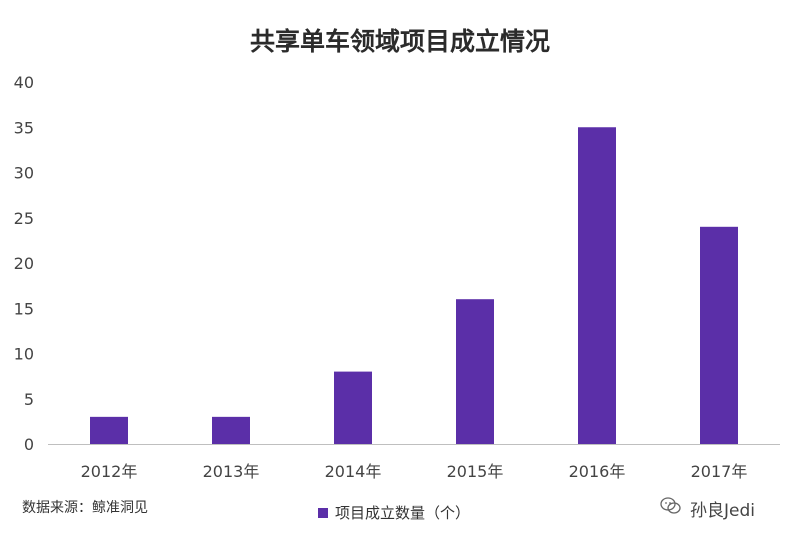  Describe the element at coordinates (399, 41) in the screenshot. I see `chart-title: 共享单车领域项目成立情况` at that location.